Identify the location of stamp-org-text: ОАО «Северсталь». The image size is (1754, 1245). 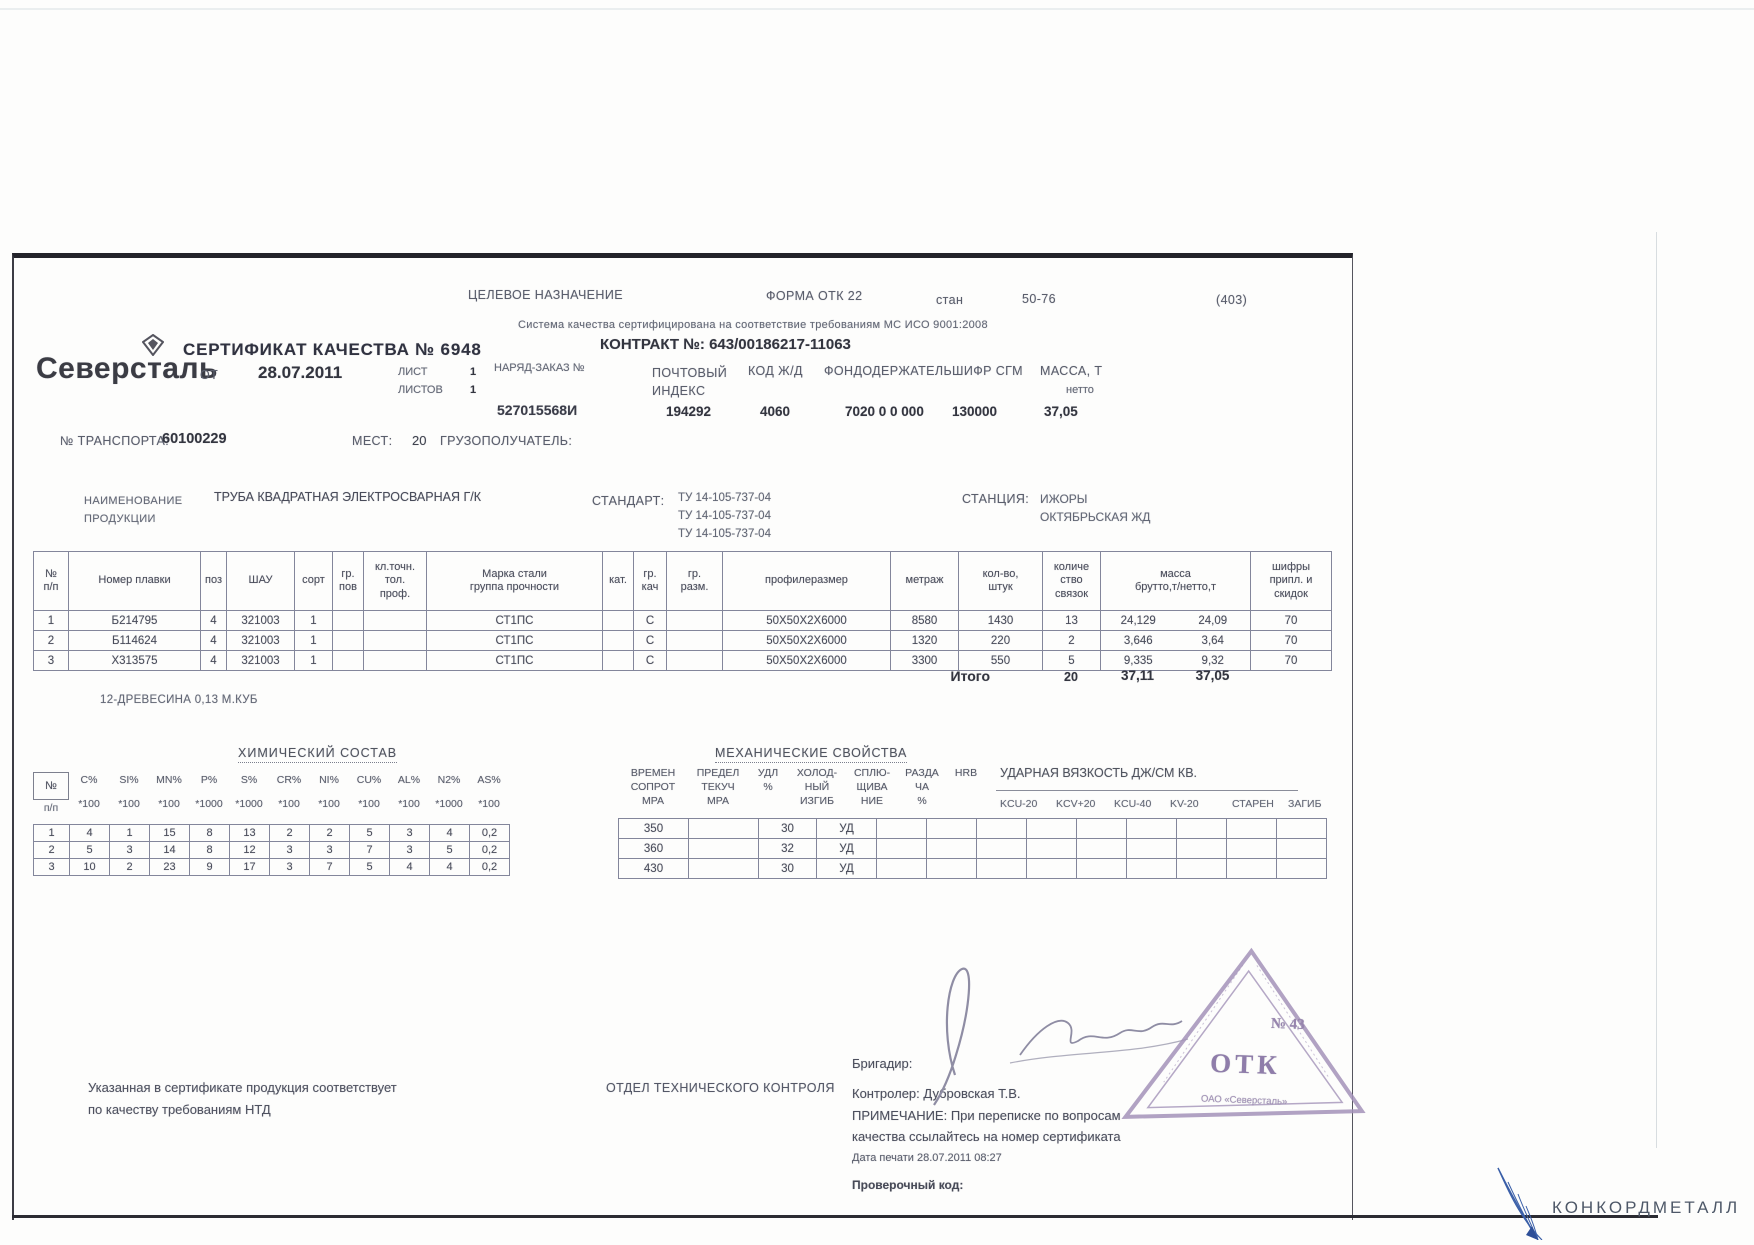
(1244, 1100).